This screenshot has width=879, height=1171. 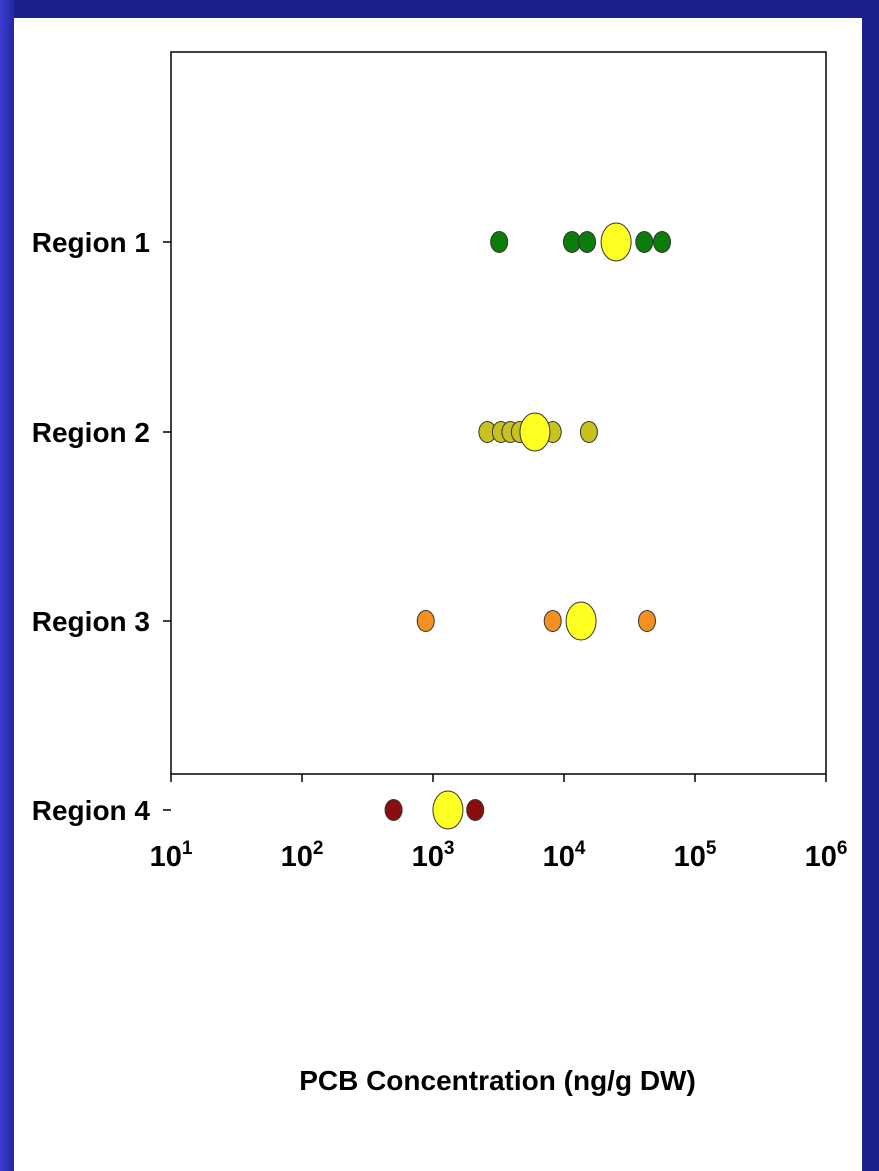 What do you see at coordinates (91, 432) in the screenshot?
I see `category-label: Region 2` at bounding box center [91, 432].